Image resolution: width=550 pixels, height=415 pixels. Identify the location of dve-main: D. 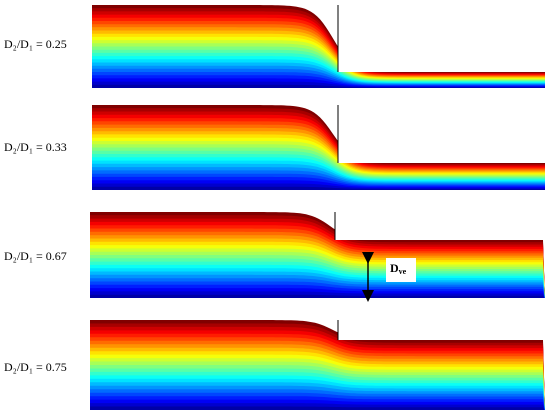
(394, 268).